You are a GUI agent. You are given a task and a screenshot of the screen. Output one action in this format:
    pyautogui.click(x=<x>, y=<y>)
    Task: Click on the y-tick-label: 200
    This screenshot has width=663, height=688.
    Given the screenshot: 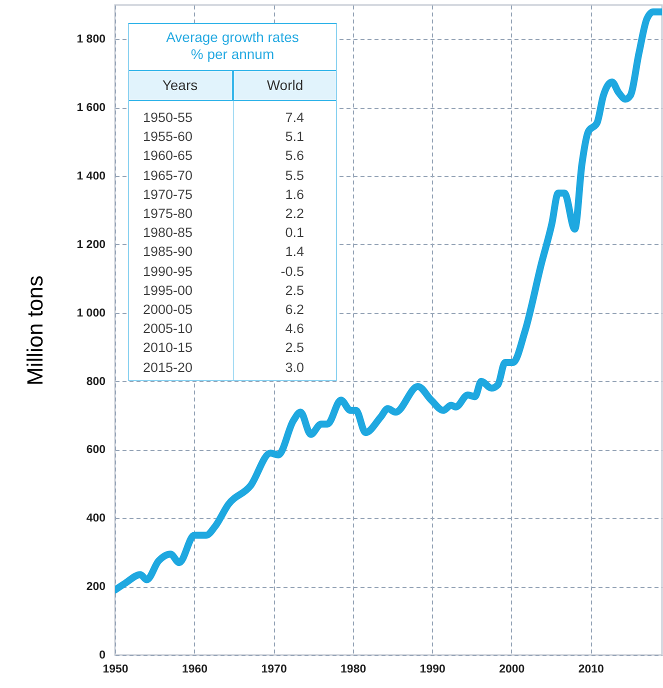 What is the action you would take?
    pyautogui.click(x=96, y=587)
    